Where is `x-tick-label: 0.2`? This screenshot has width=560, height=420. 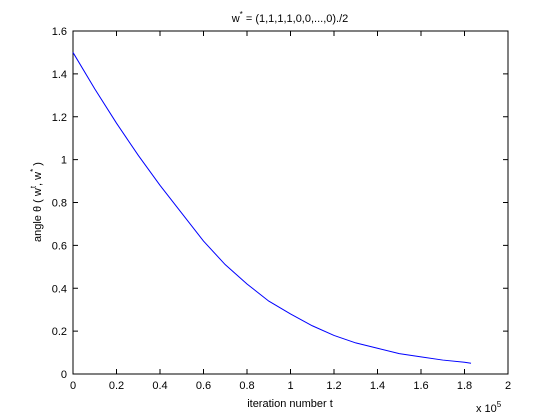
x-tick-label: 0.2 is located at coordinates (116, 386).